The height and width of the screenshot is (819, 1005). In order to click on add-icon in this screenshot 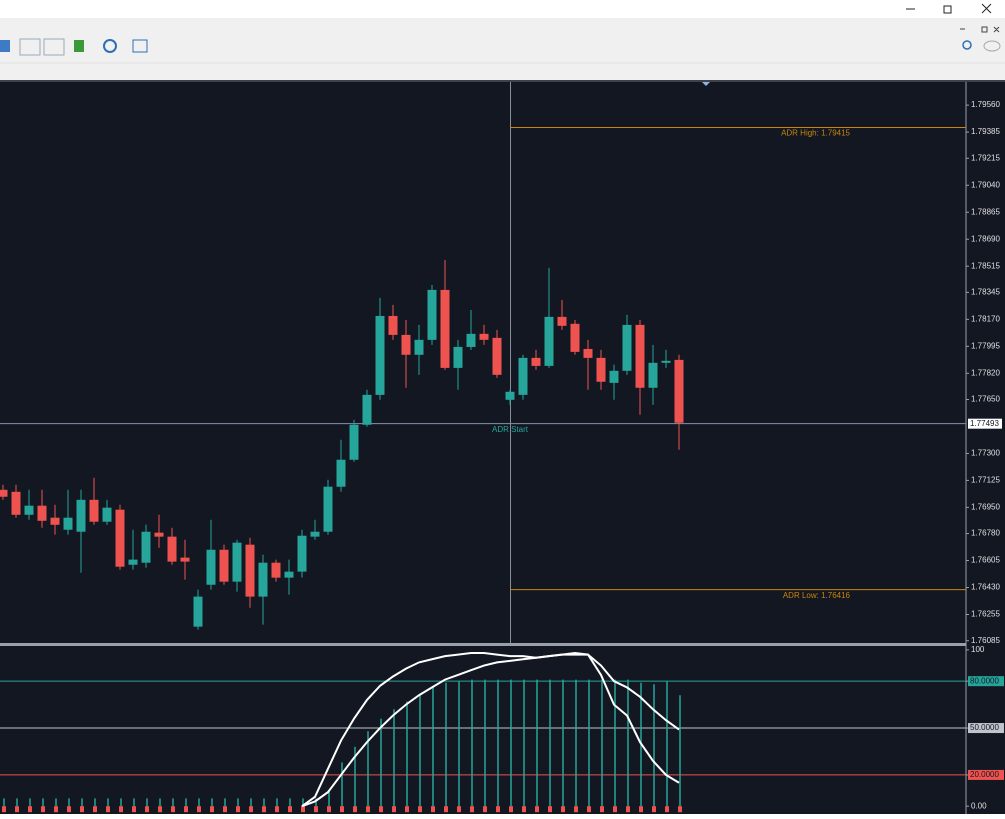, I will do `click(79, 46)`.